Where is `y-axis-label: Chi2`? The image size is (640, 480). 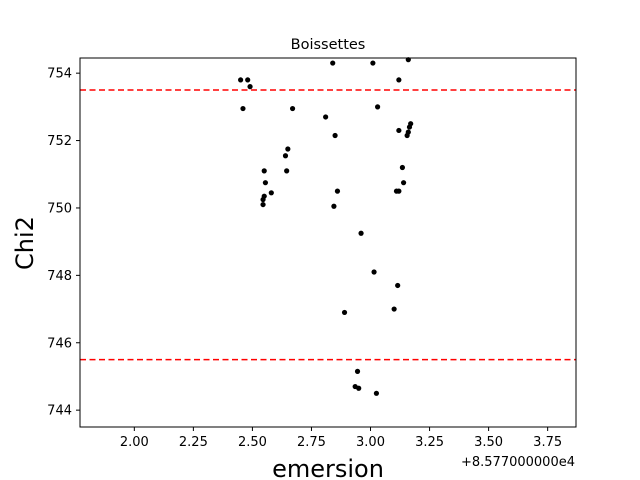
y-axis-label: Chi2 is located at coordinates (25, 243).